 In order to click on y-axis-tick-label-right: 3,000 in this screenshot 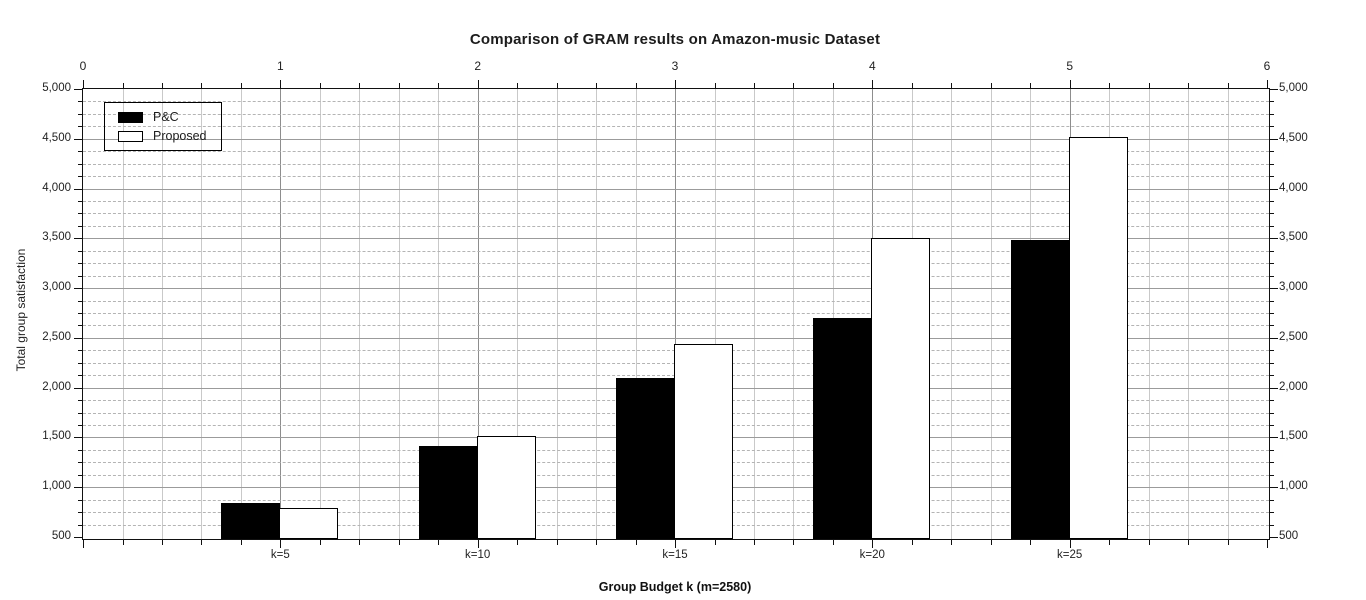, I will do `click(1293, 287)`.